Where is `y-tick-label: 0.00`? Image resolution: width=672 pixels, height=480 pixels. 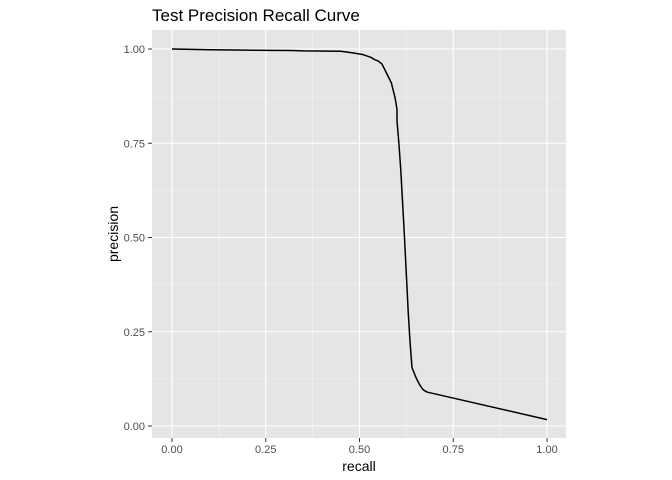
y-tick-label: 0.00 is located at coordinates (134, 427).